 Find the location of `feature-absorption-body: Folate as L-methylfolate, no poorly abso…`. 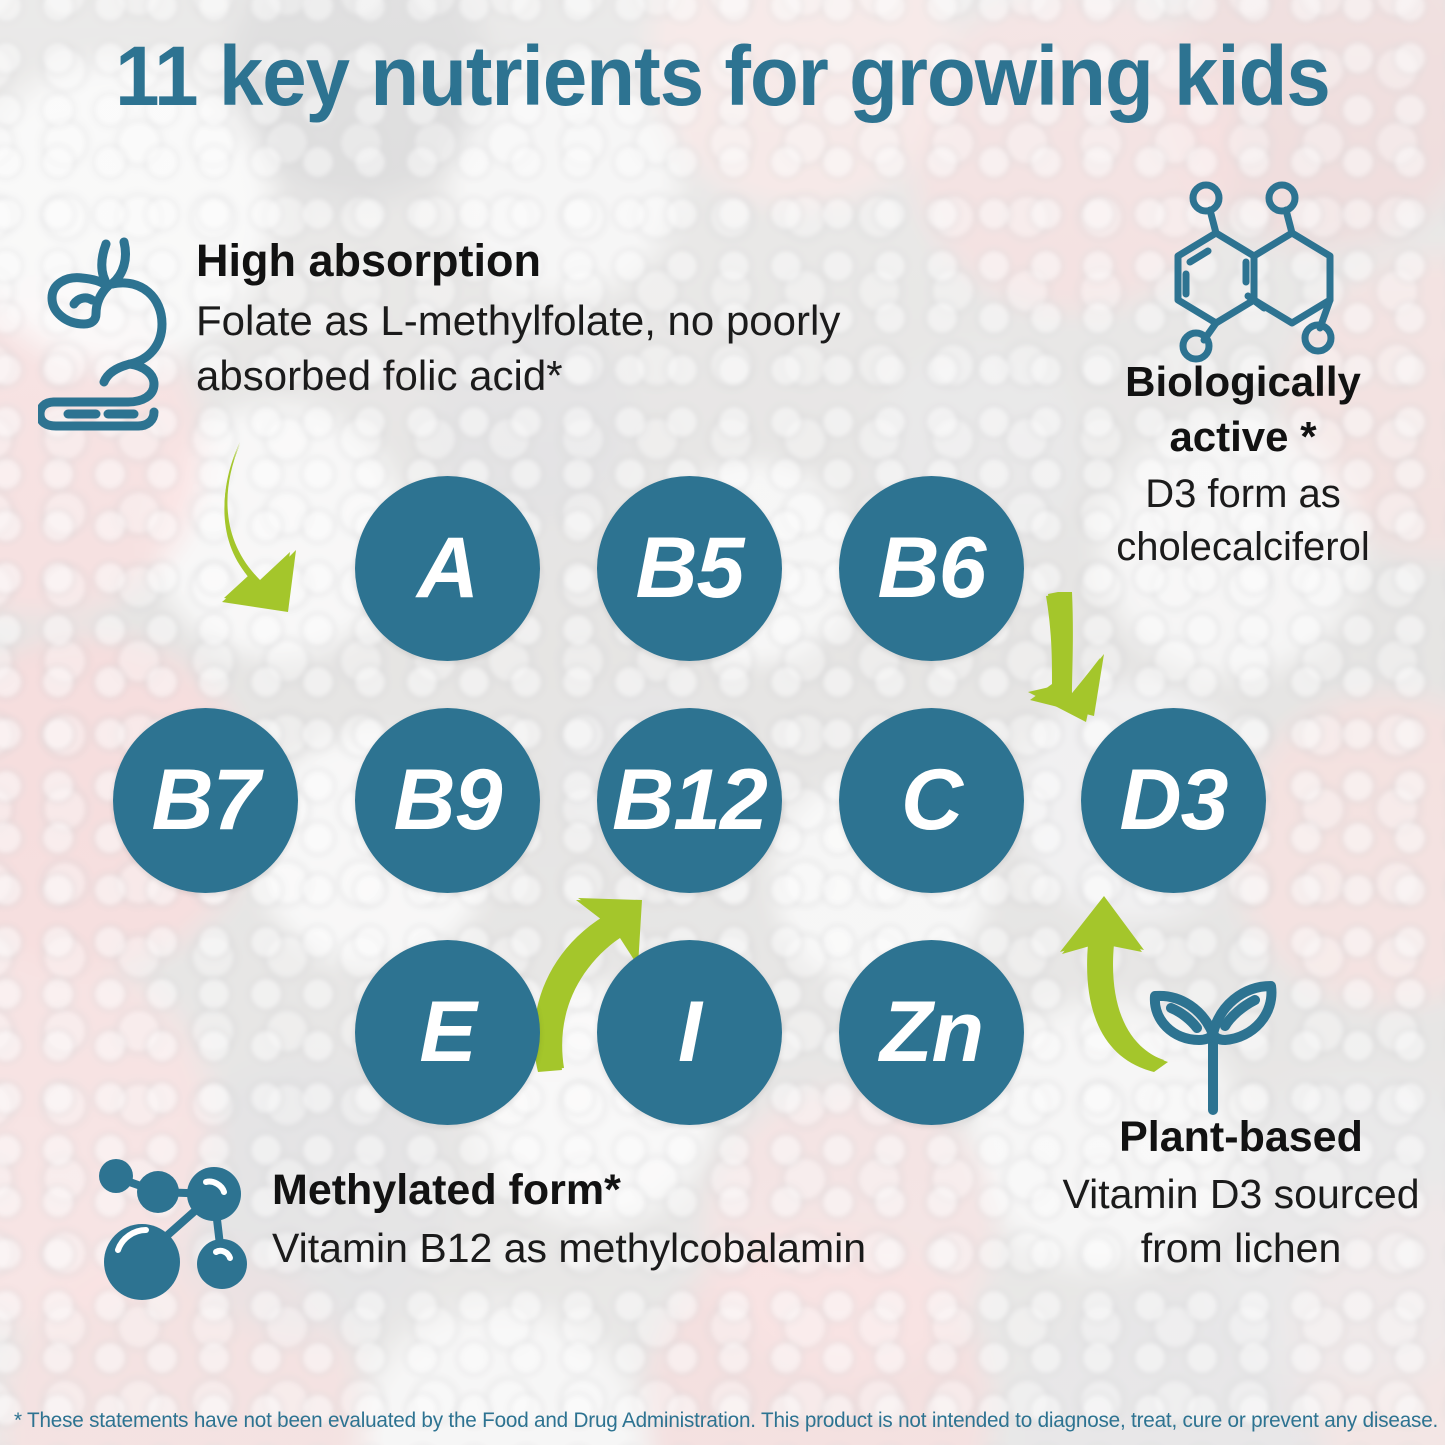

feature-absorption-body: Folate as L-methylfolate, no poorly abso… is located at coordinates (518, 348).